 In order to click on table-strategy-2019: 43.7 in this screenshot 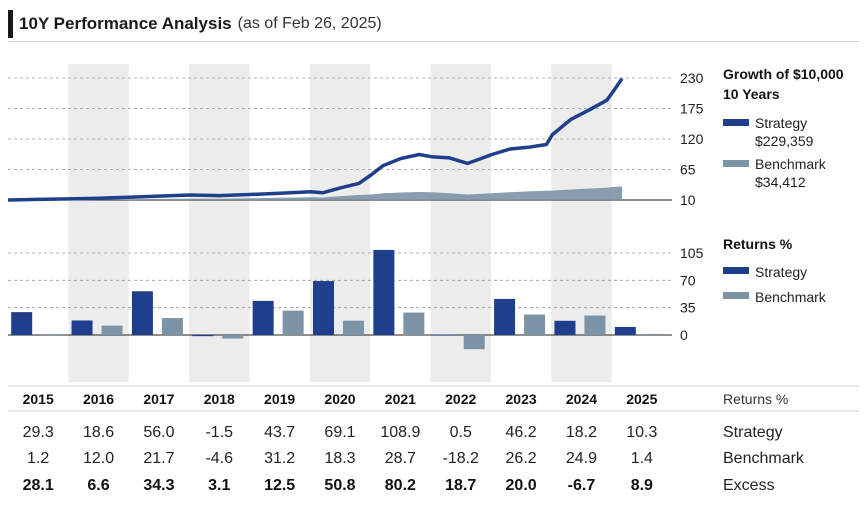, I will do `click(279, 432)`.